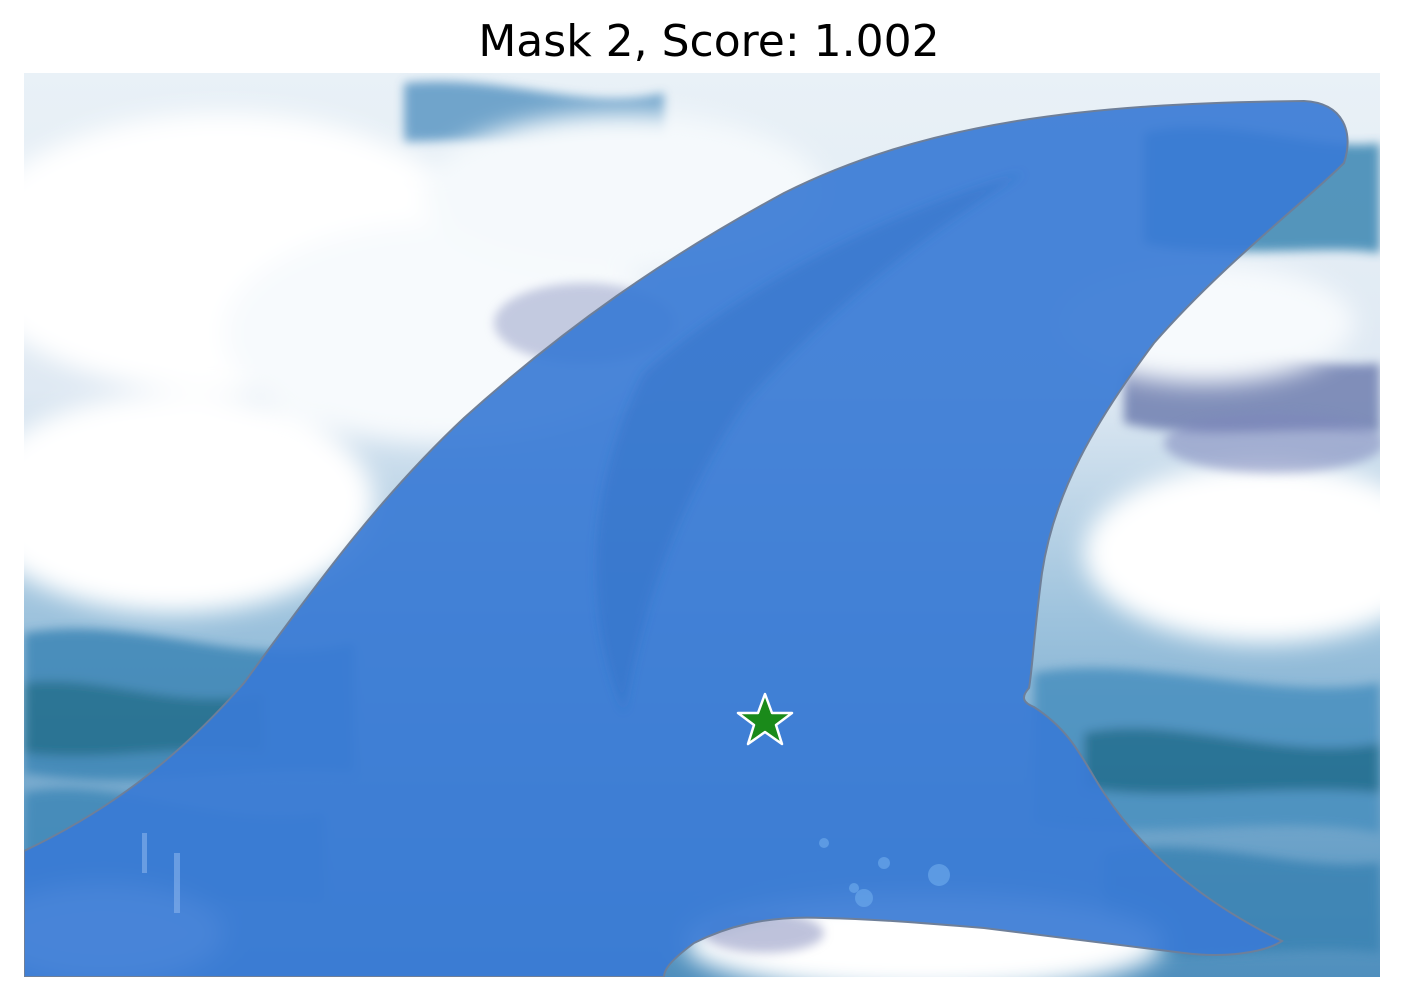 This screenshot has width=1418, height=1002. What do you see at coordinates (765, 719) in the screenshot?
I see `prompt-point-star-icon` at bounding box center [765, 719].